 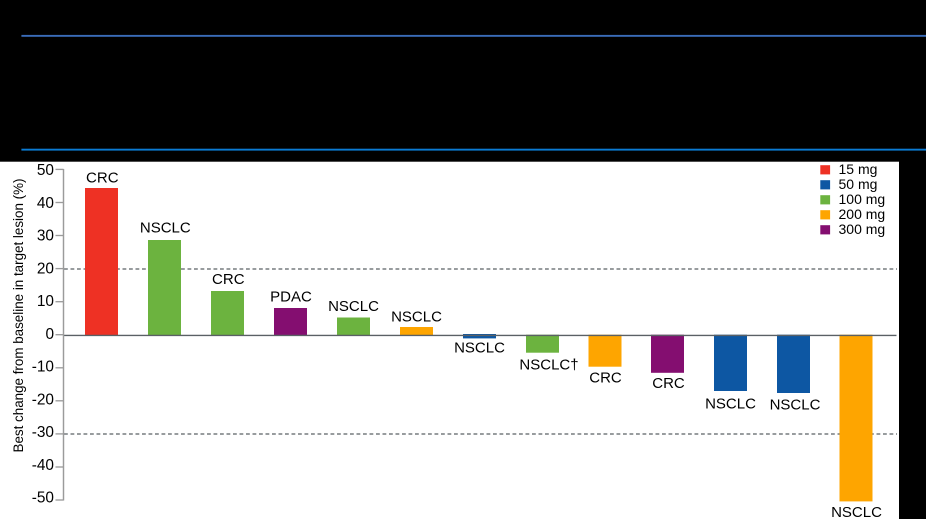 I want to click on svg-text: -20, so click(x=43, y=399).